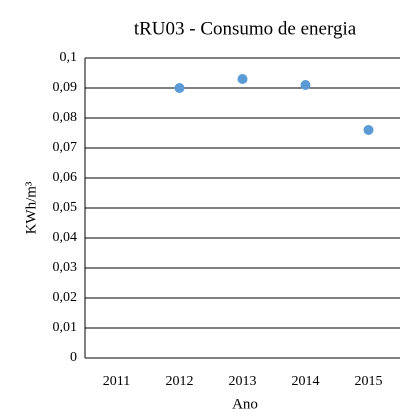  What do you see at coordinates (69, 57) in the screenshot?
I see `y-tick-label: 0,1` at bounding box center [69, 57].